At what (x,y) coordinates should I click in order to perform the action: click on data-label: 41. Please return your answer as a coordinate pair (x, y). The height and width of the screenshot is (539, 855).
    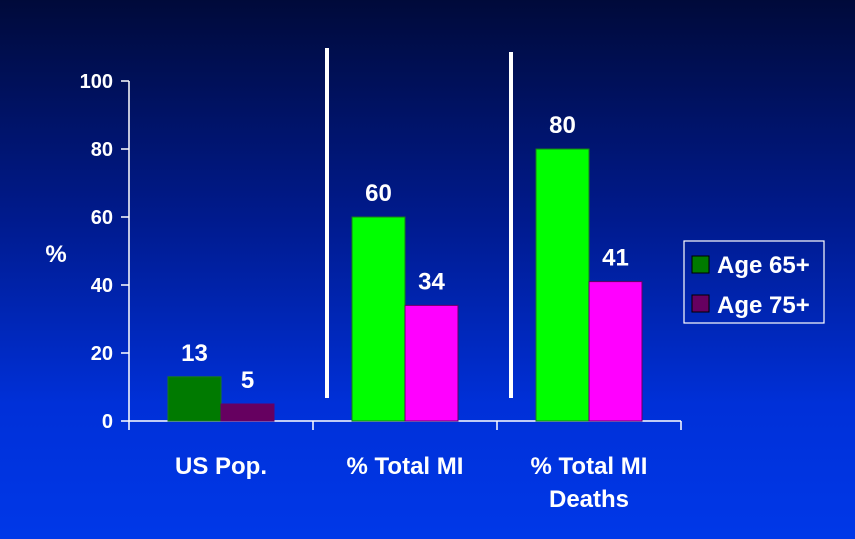
    Looking at the image, I should click on (615, 258).